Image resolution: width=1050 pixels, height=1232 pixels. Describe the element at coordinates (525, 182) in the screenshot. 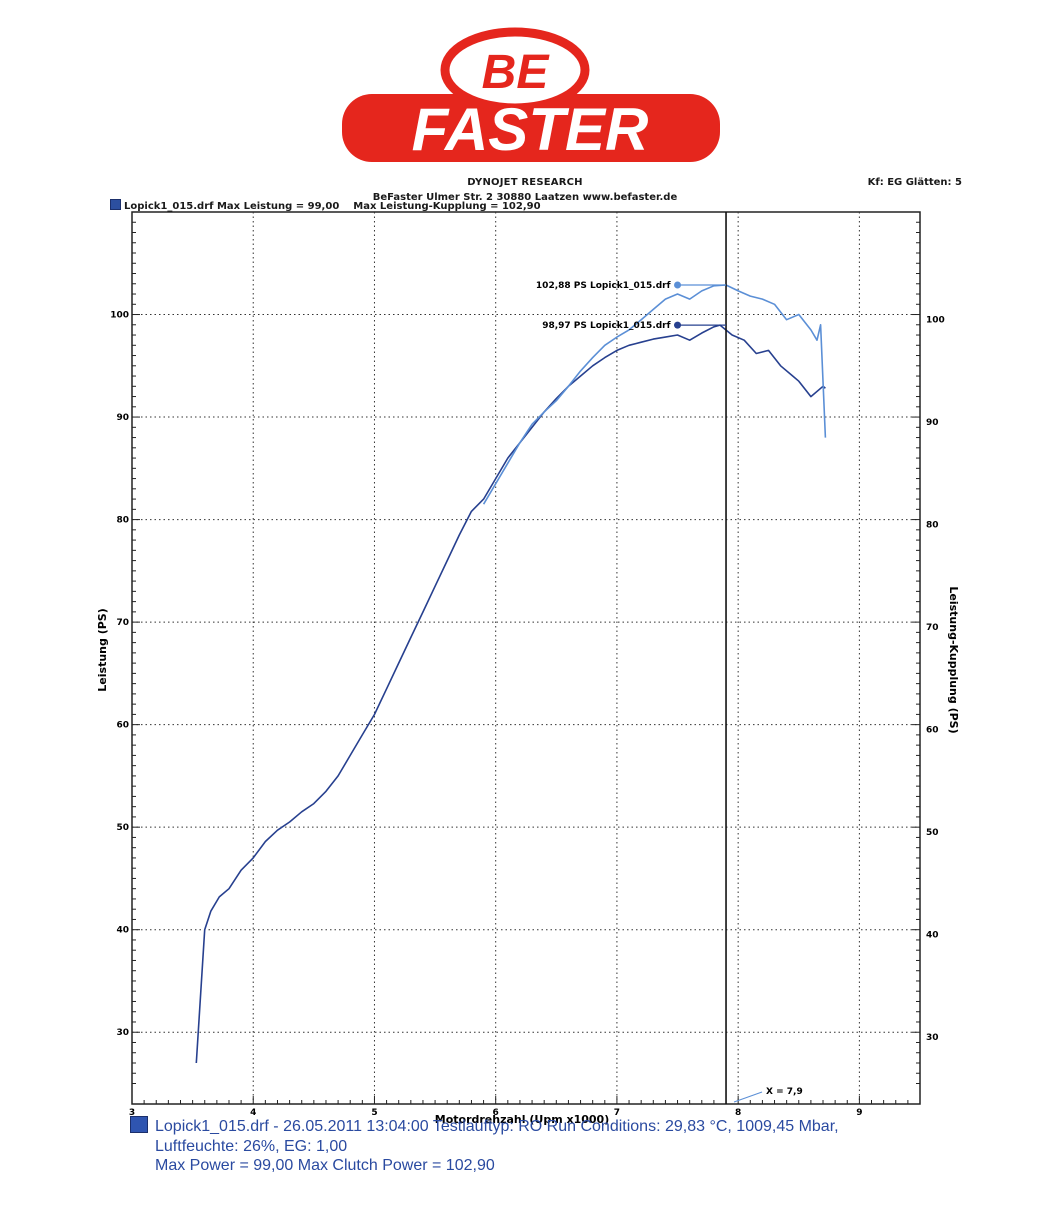

I see `report-title: DYNOJET RESEARCH` at that location.